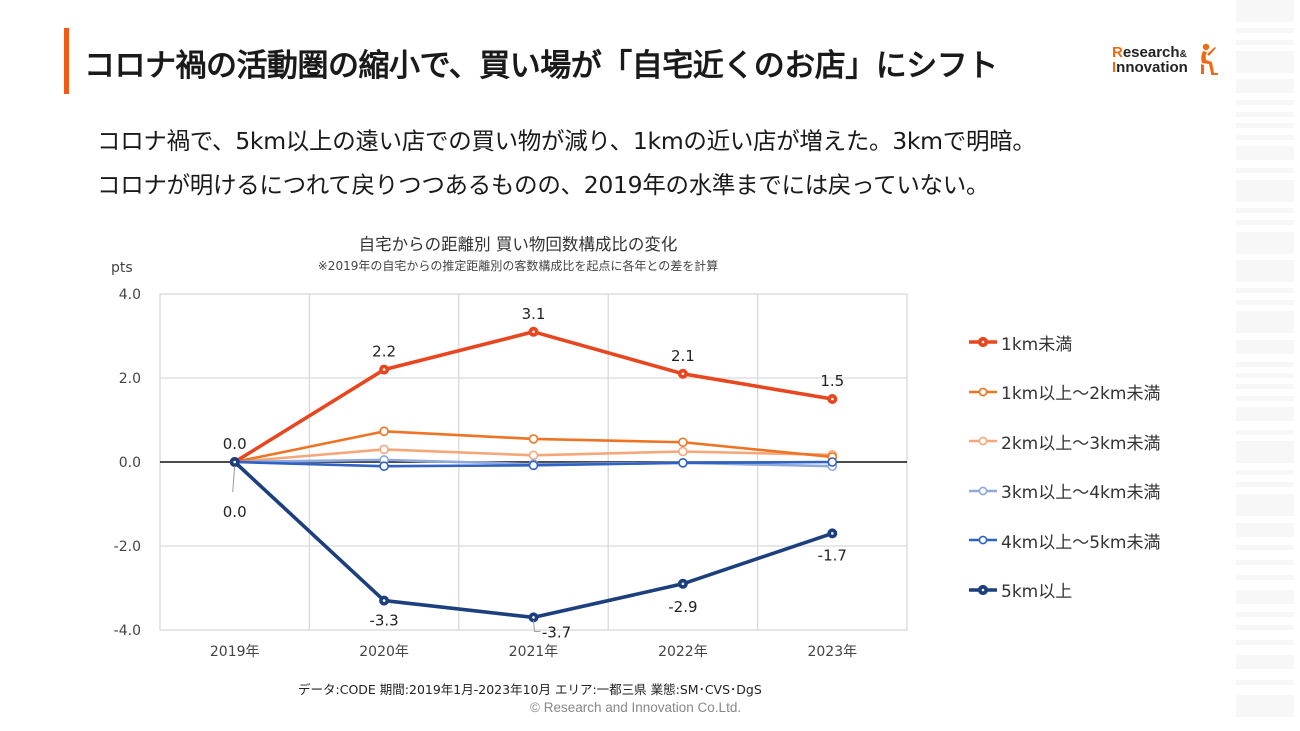 The image size is (1300, 731). Describe the element at coordinates (543, 185) in the screenshot. I see `lead-text-line2: コロナが明けるにつれて戻りつつあるものの、2019年の水準までには戻っていない。` at that location.